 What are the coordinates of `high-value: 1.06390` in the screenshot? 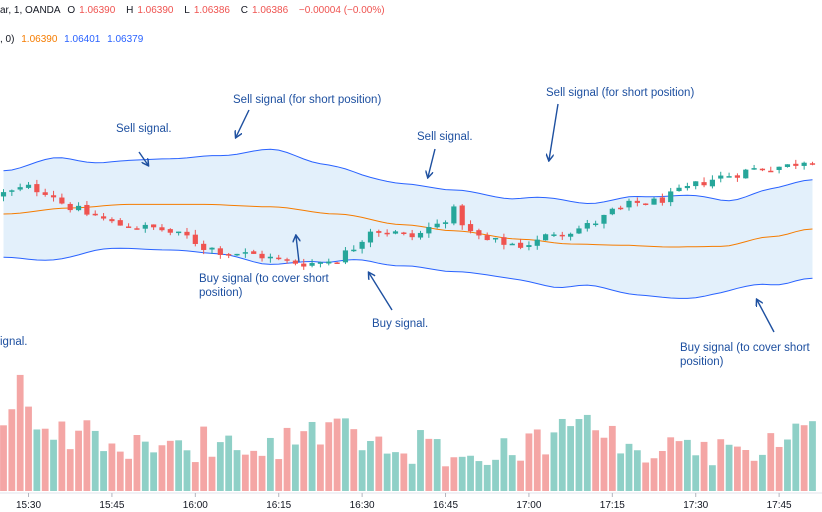 It's located at (155, 10).